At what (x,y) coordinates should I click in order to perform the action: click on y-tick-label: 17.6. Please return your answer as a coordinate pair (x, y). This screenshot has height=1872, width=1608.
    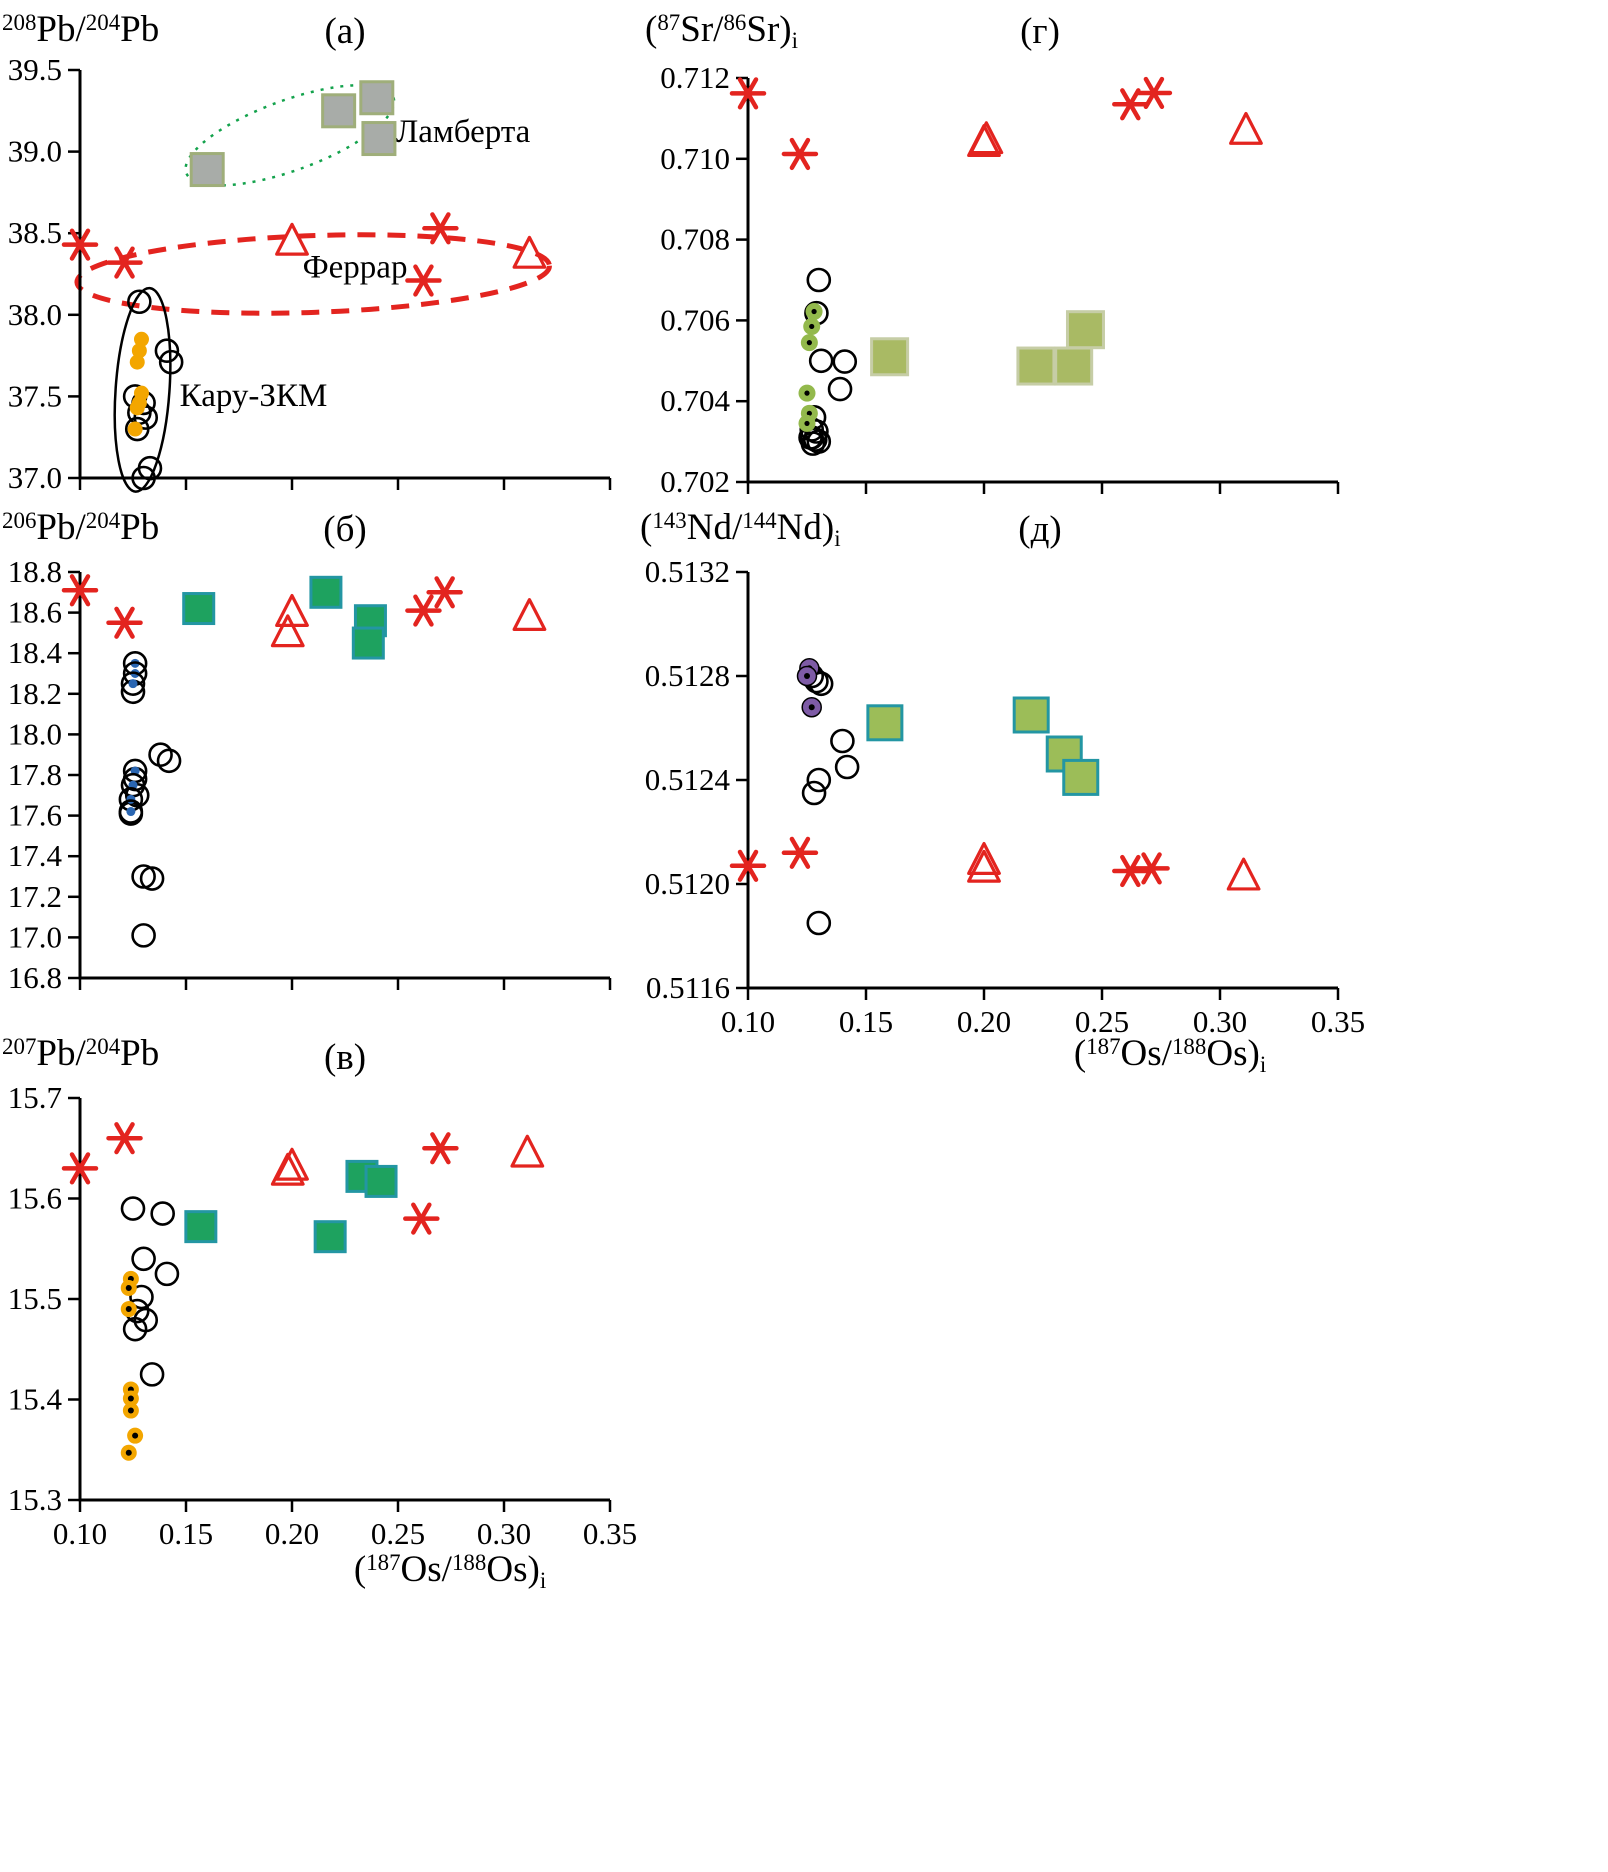
    Looking at the image, I should click on (35, 815).